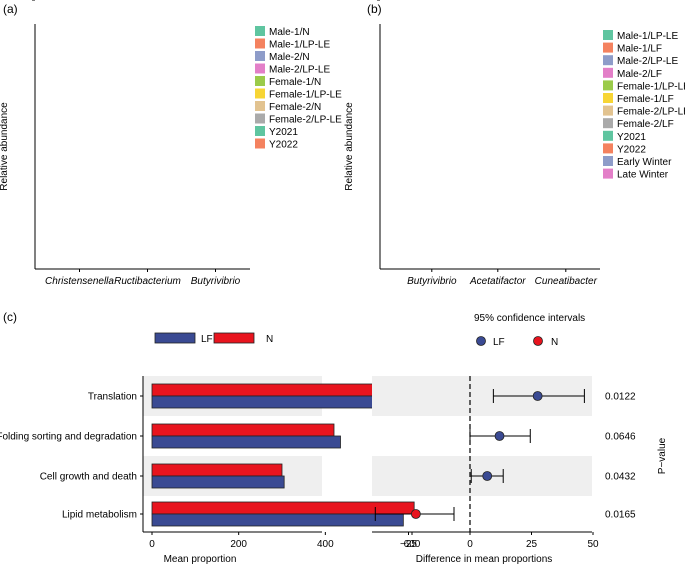 The width and height of the screenshot is (685, 568). I want to click on y-tick-label: 5, so click(26, 1).